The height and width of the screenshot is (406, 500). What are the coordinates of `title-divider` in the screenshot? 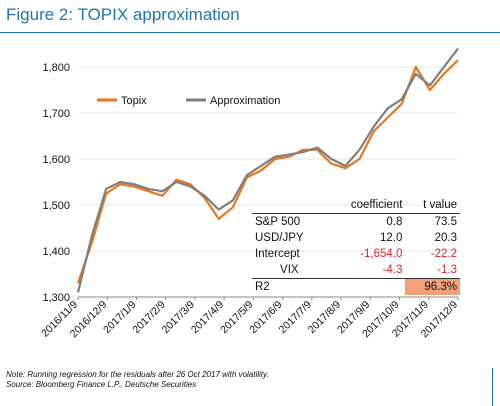 It's located at (250, 32).